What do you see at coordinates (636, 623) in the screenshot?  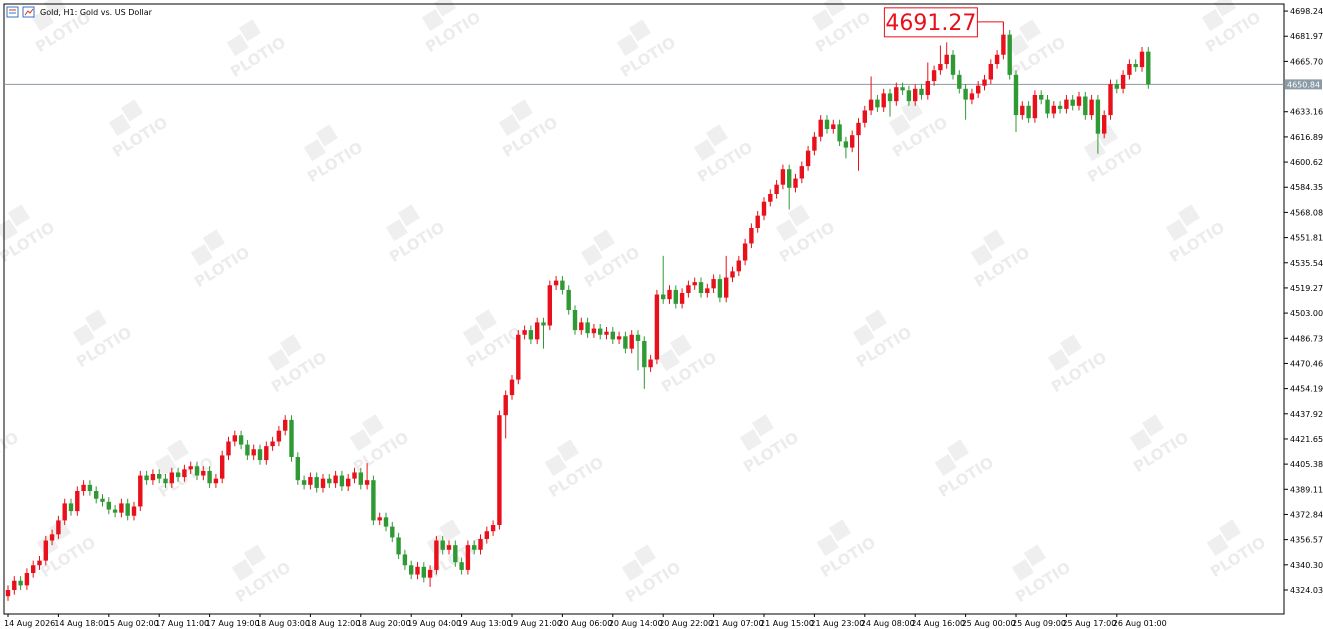 I see `x-tick-label: 20 Aug 14:00` at bounding box center [636, 623].